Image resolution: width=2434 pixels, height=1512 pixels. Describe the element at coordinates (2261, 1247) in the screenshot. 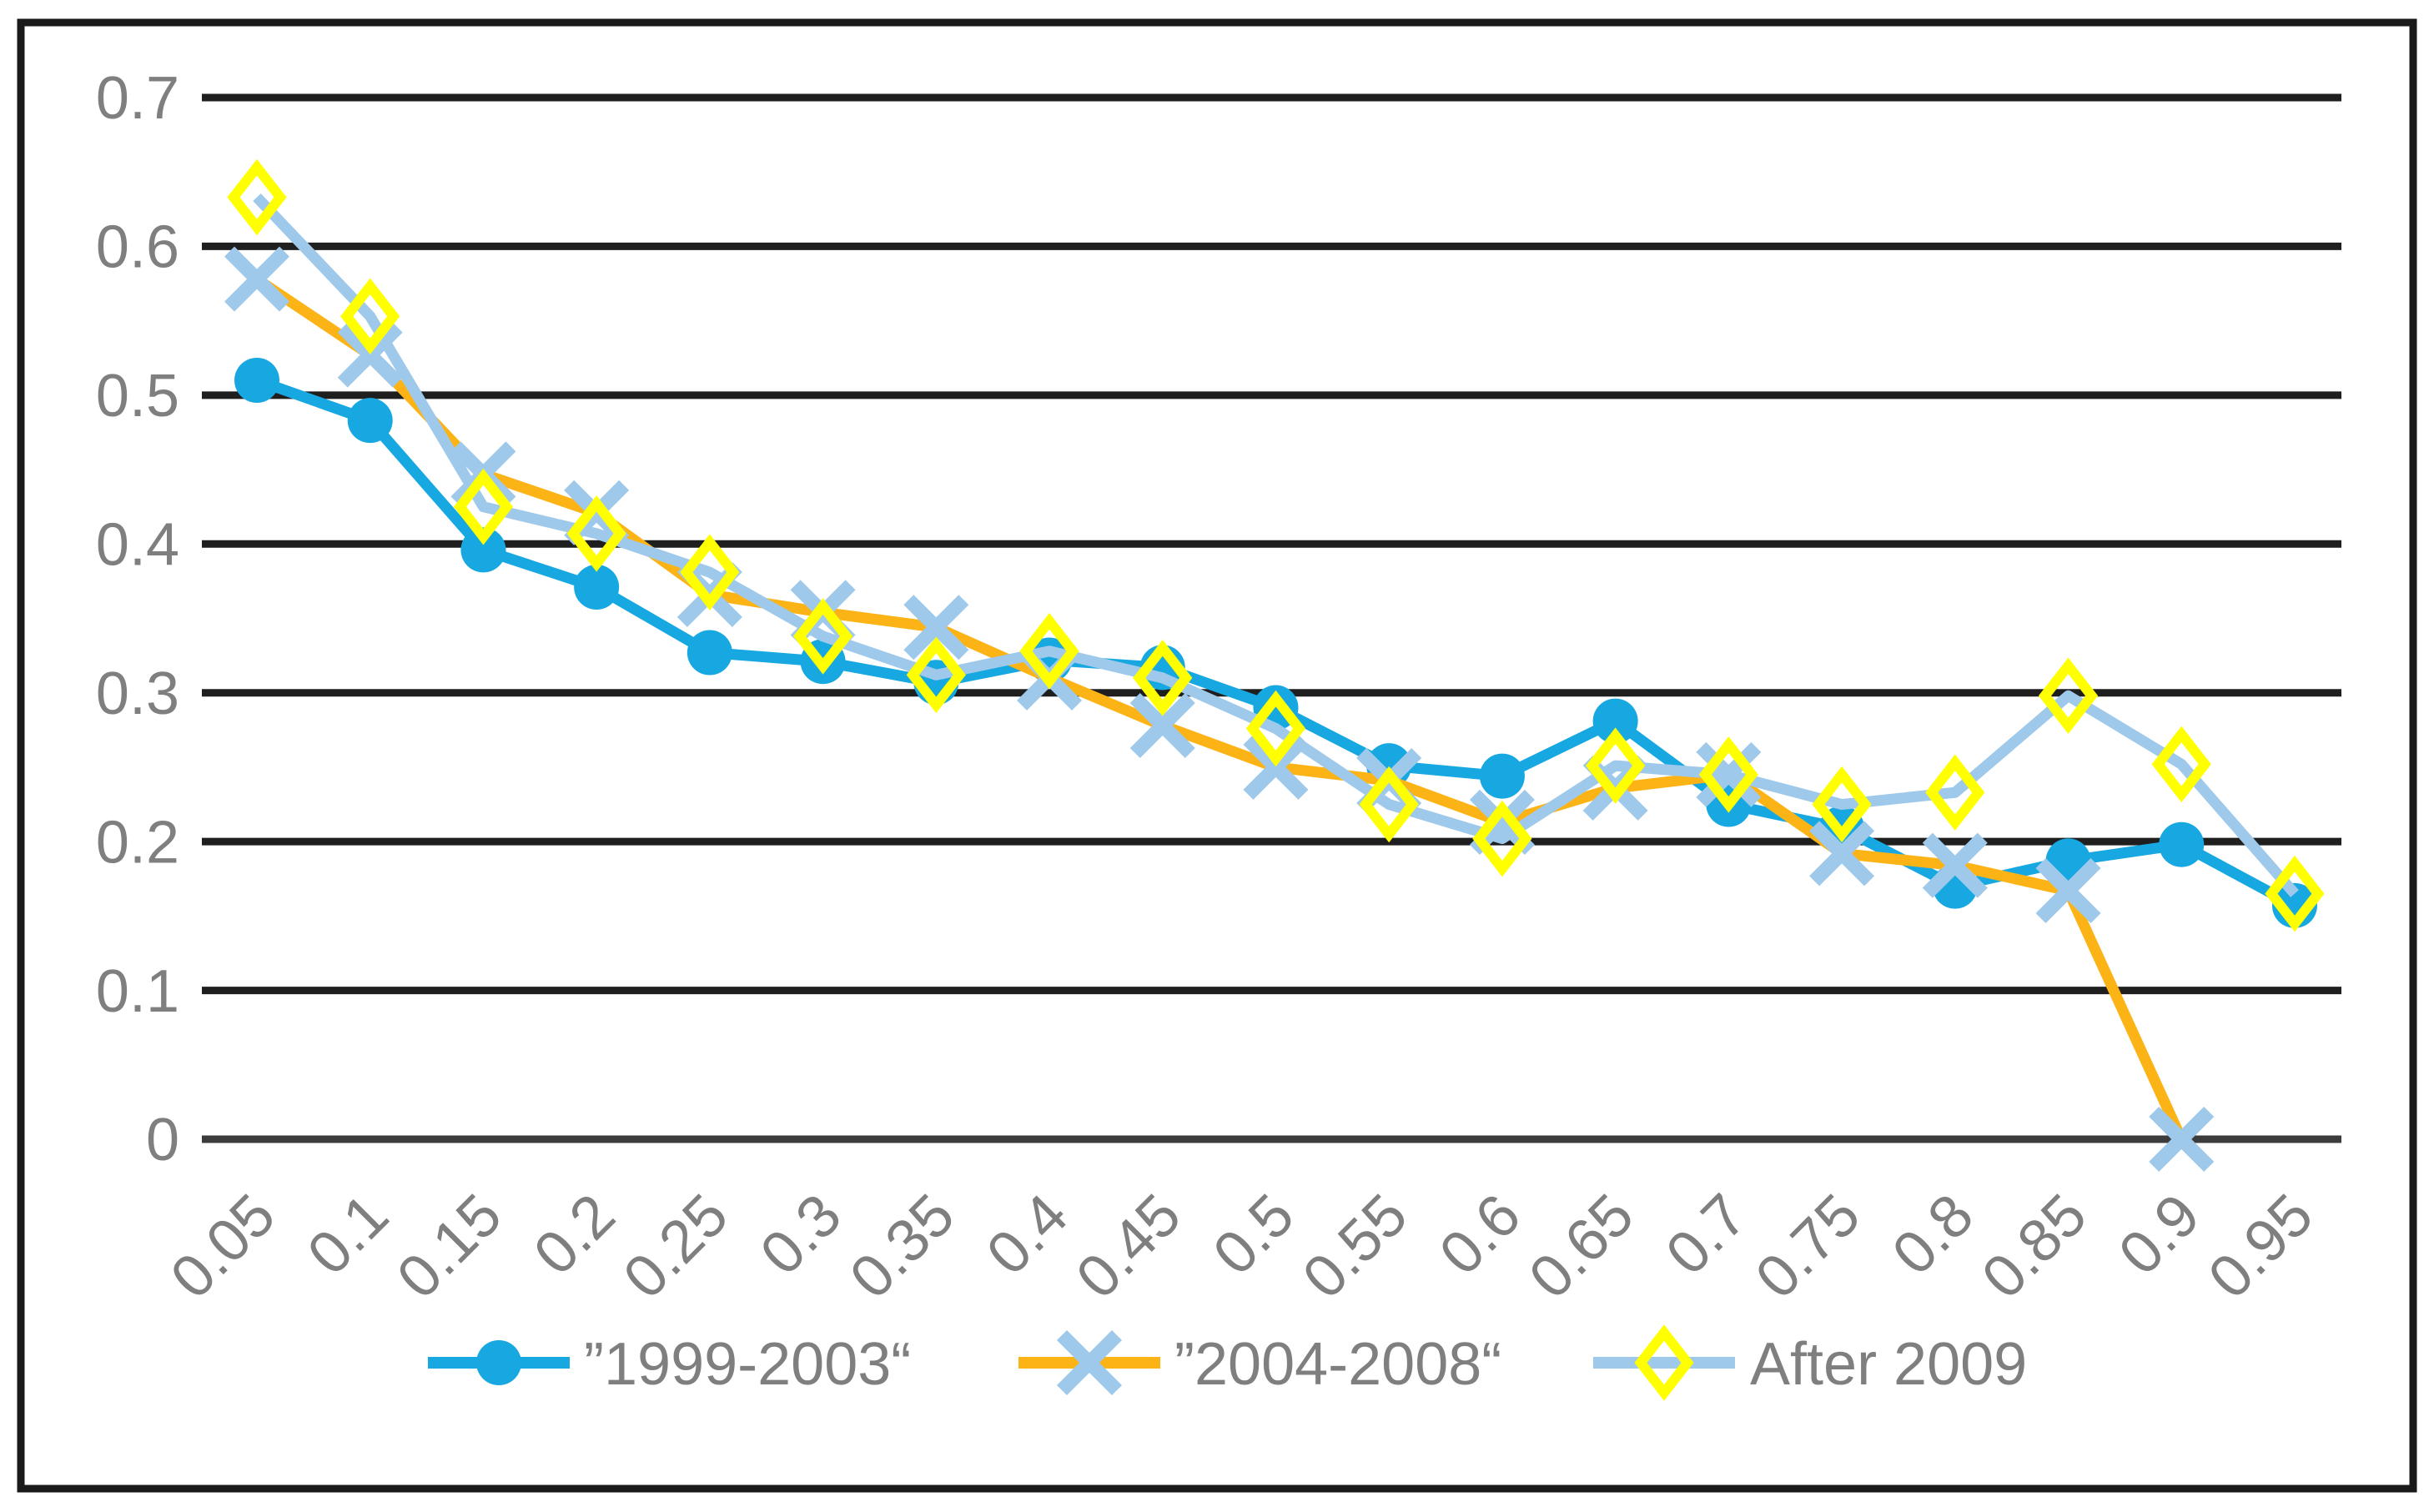

I see `x-tick-label: 0.95` at that location.